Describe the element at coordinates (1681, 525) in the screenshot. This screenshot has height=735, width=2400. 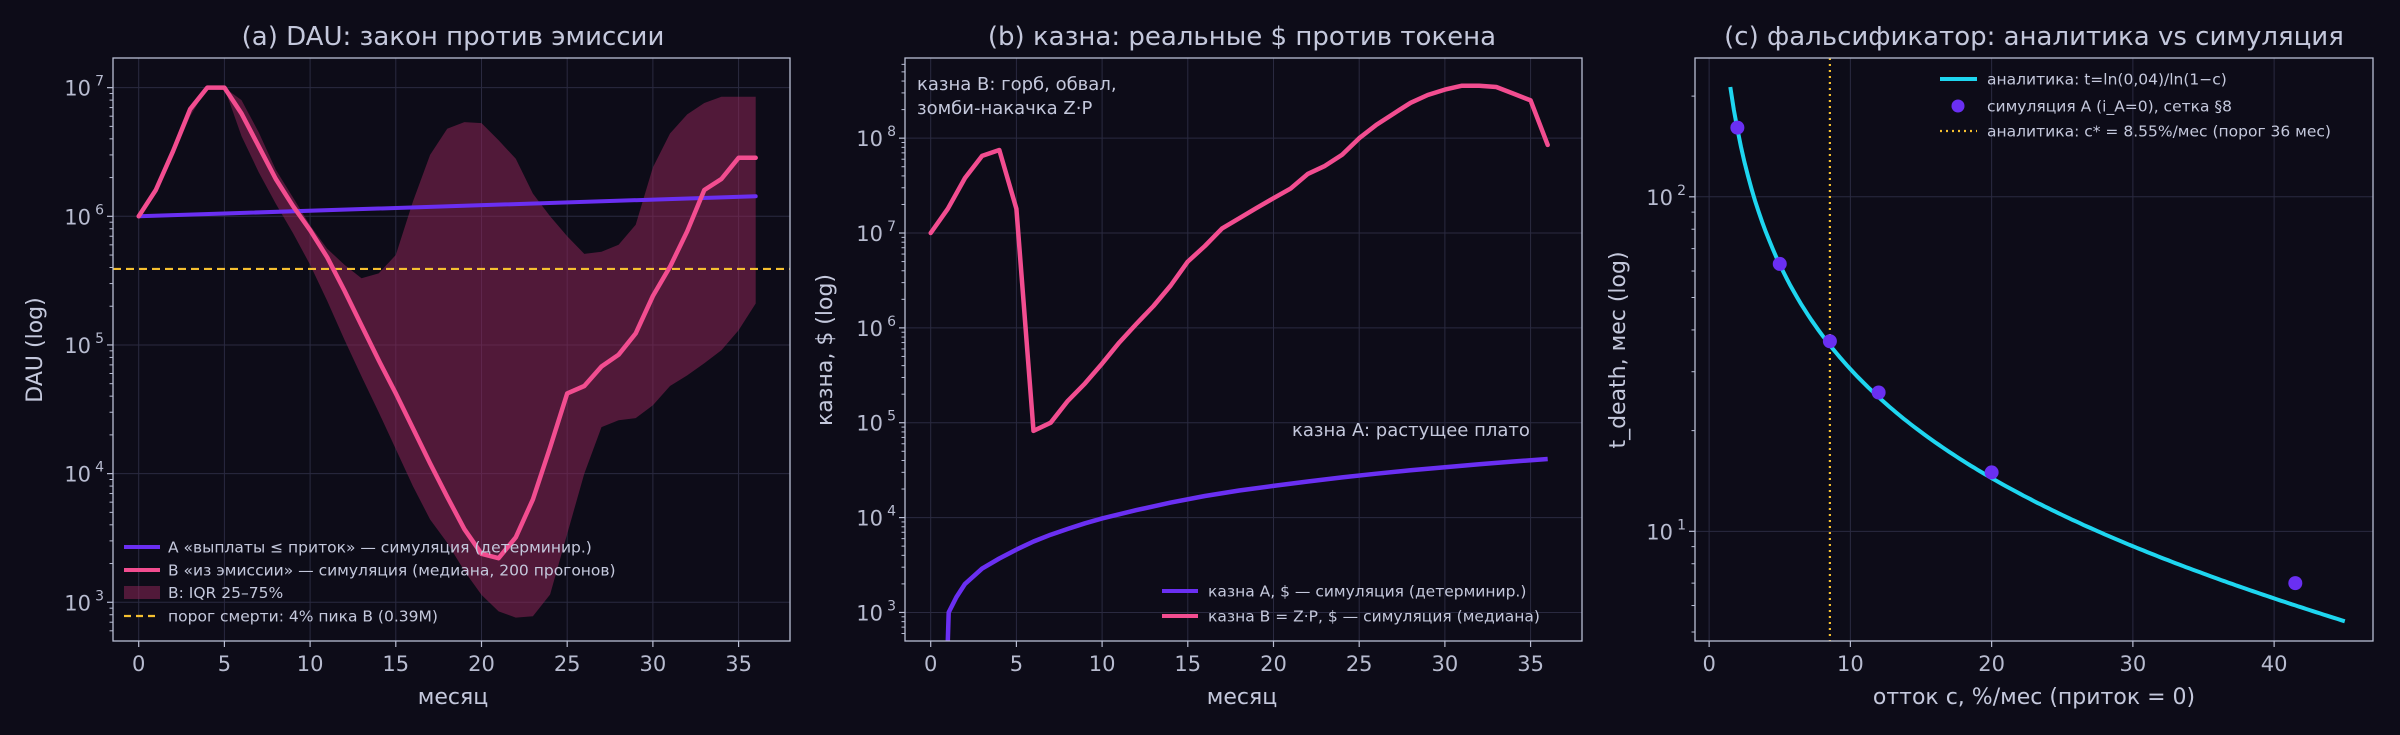
I see `y-tick-exponent: 1` at that location.